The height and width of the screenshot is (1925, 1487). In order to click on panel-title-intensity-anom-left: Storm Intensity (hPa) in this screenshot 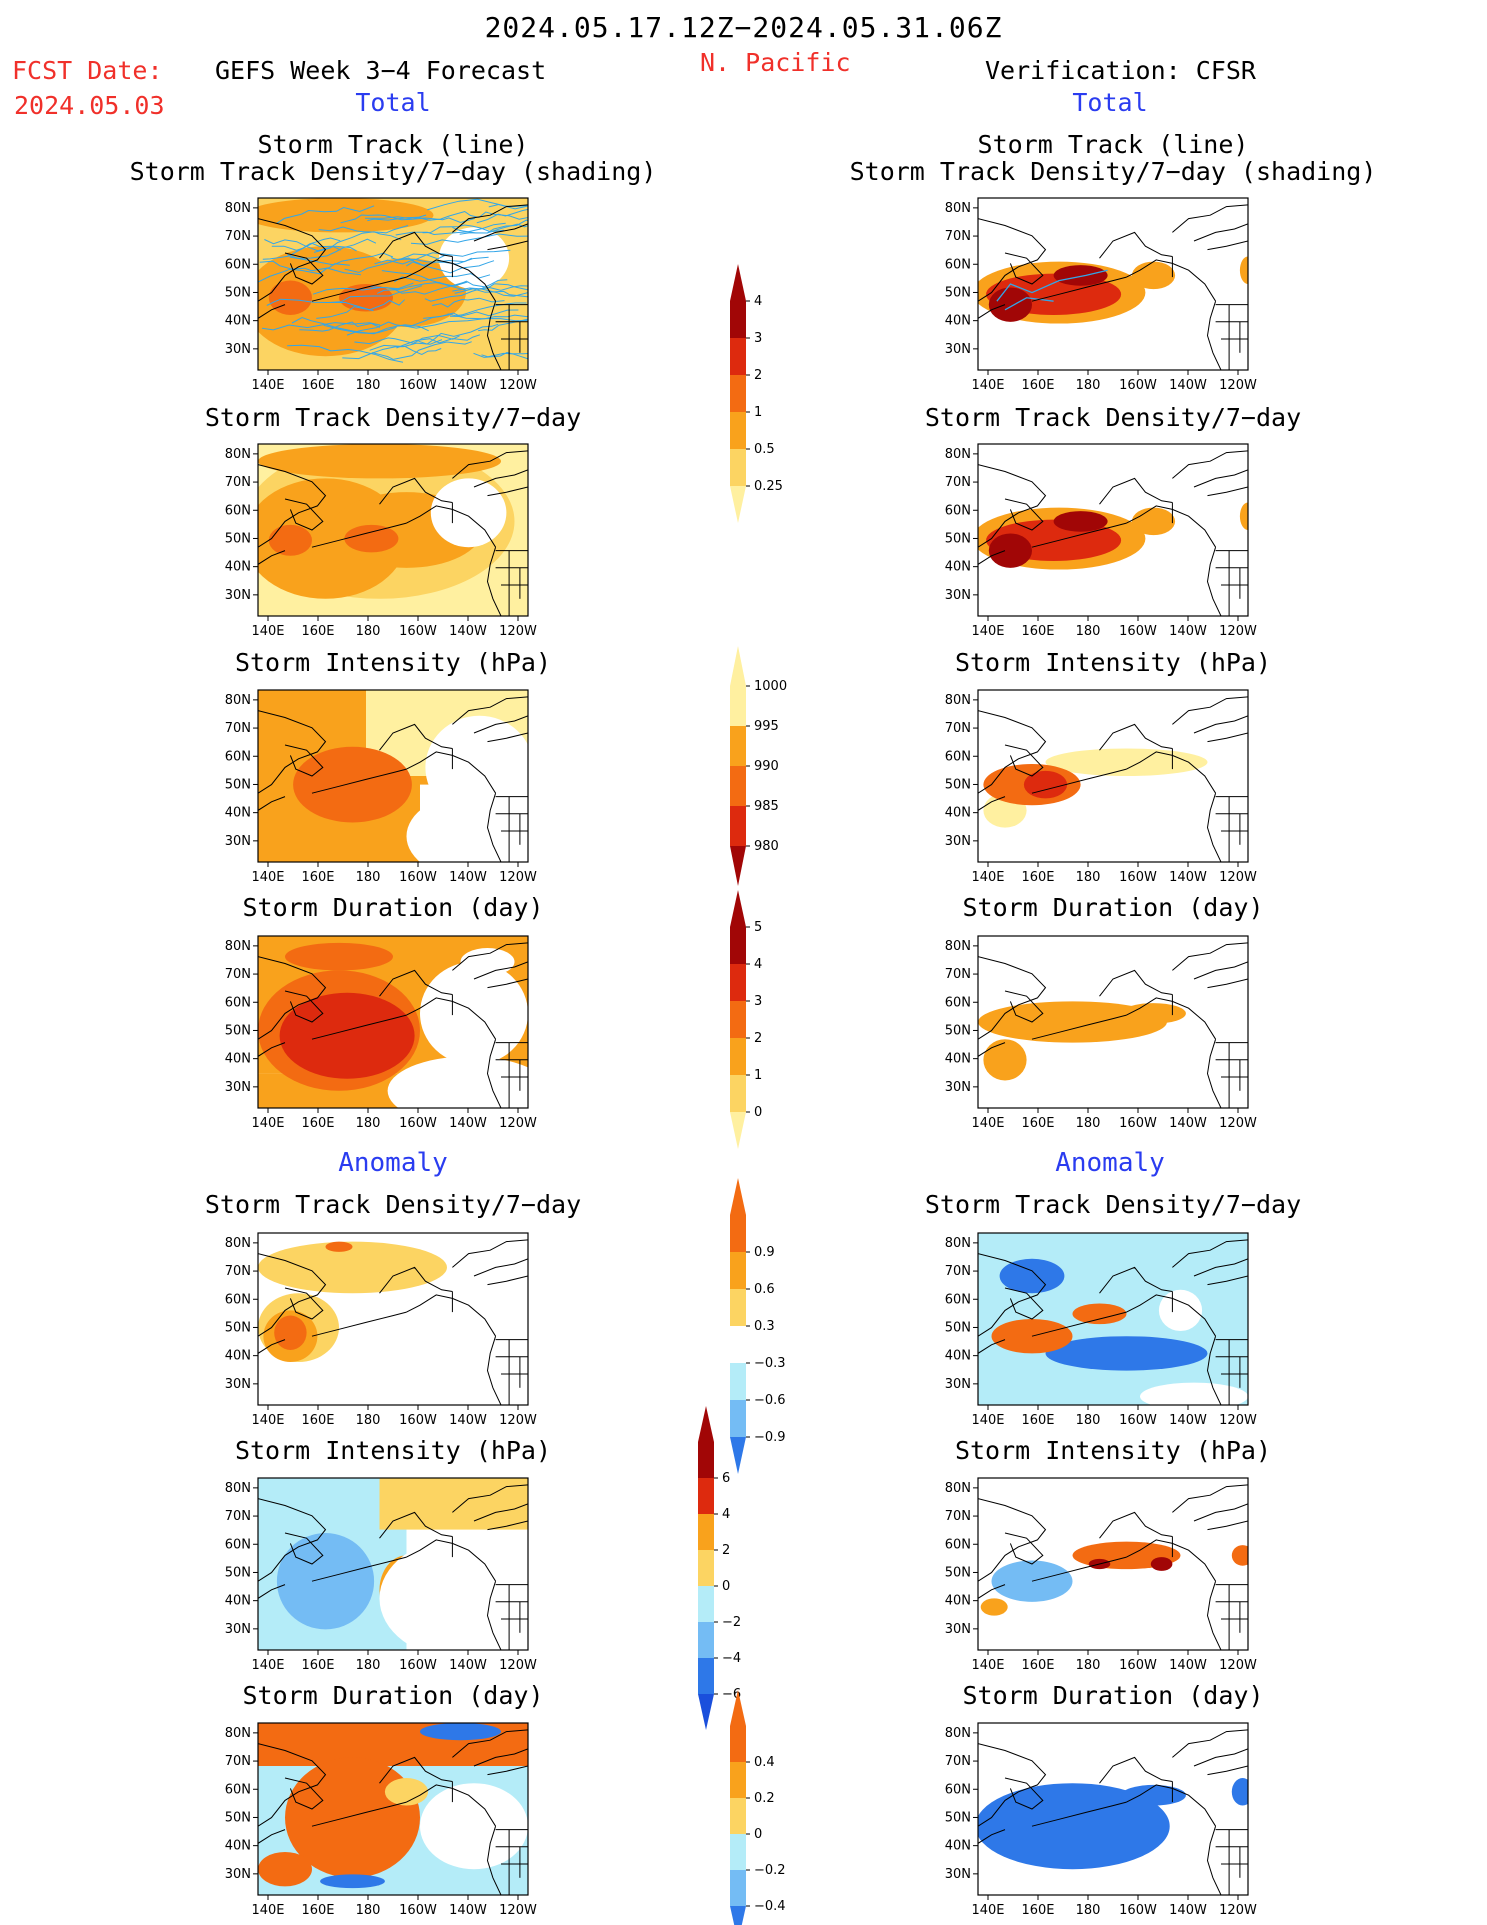, I will do `click(393, 1450)`.